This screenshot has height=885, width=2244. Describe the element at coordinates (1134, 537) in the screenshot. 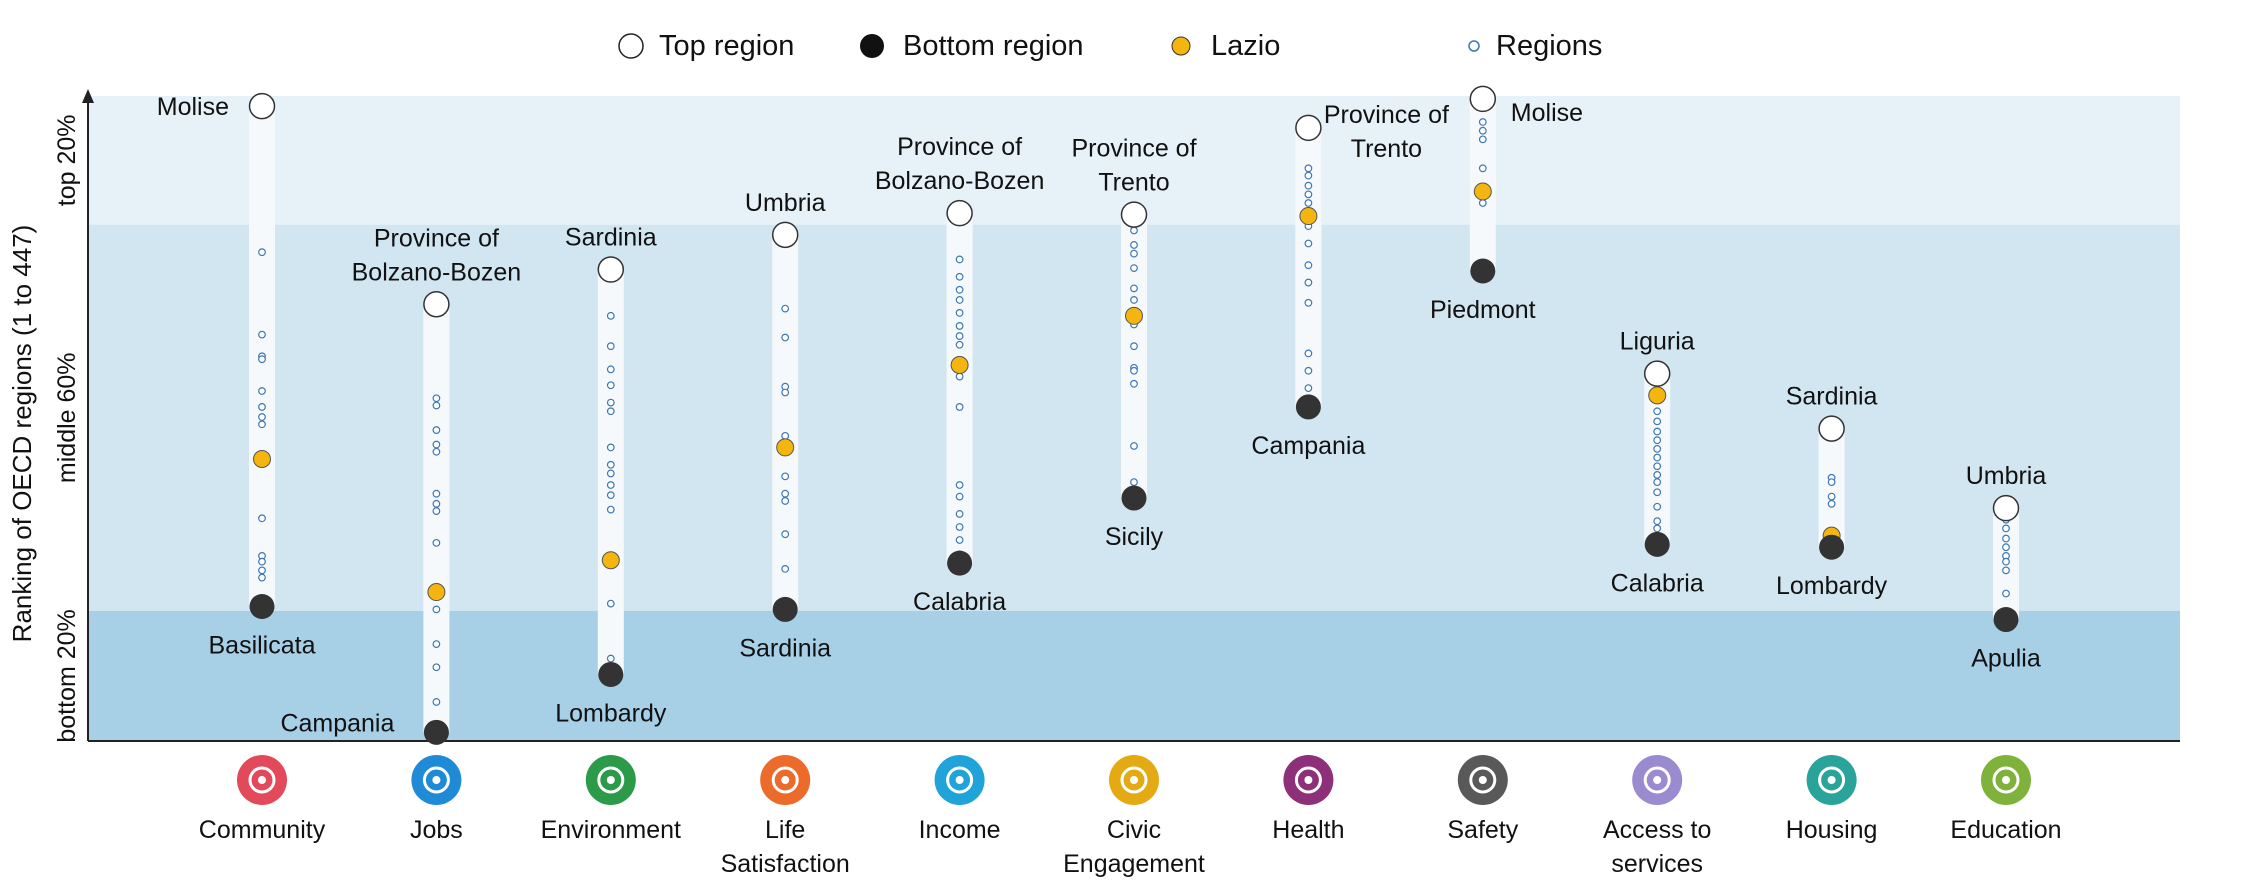

I see `bottom-region-label: Sicily` at that location.